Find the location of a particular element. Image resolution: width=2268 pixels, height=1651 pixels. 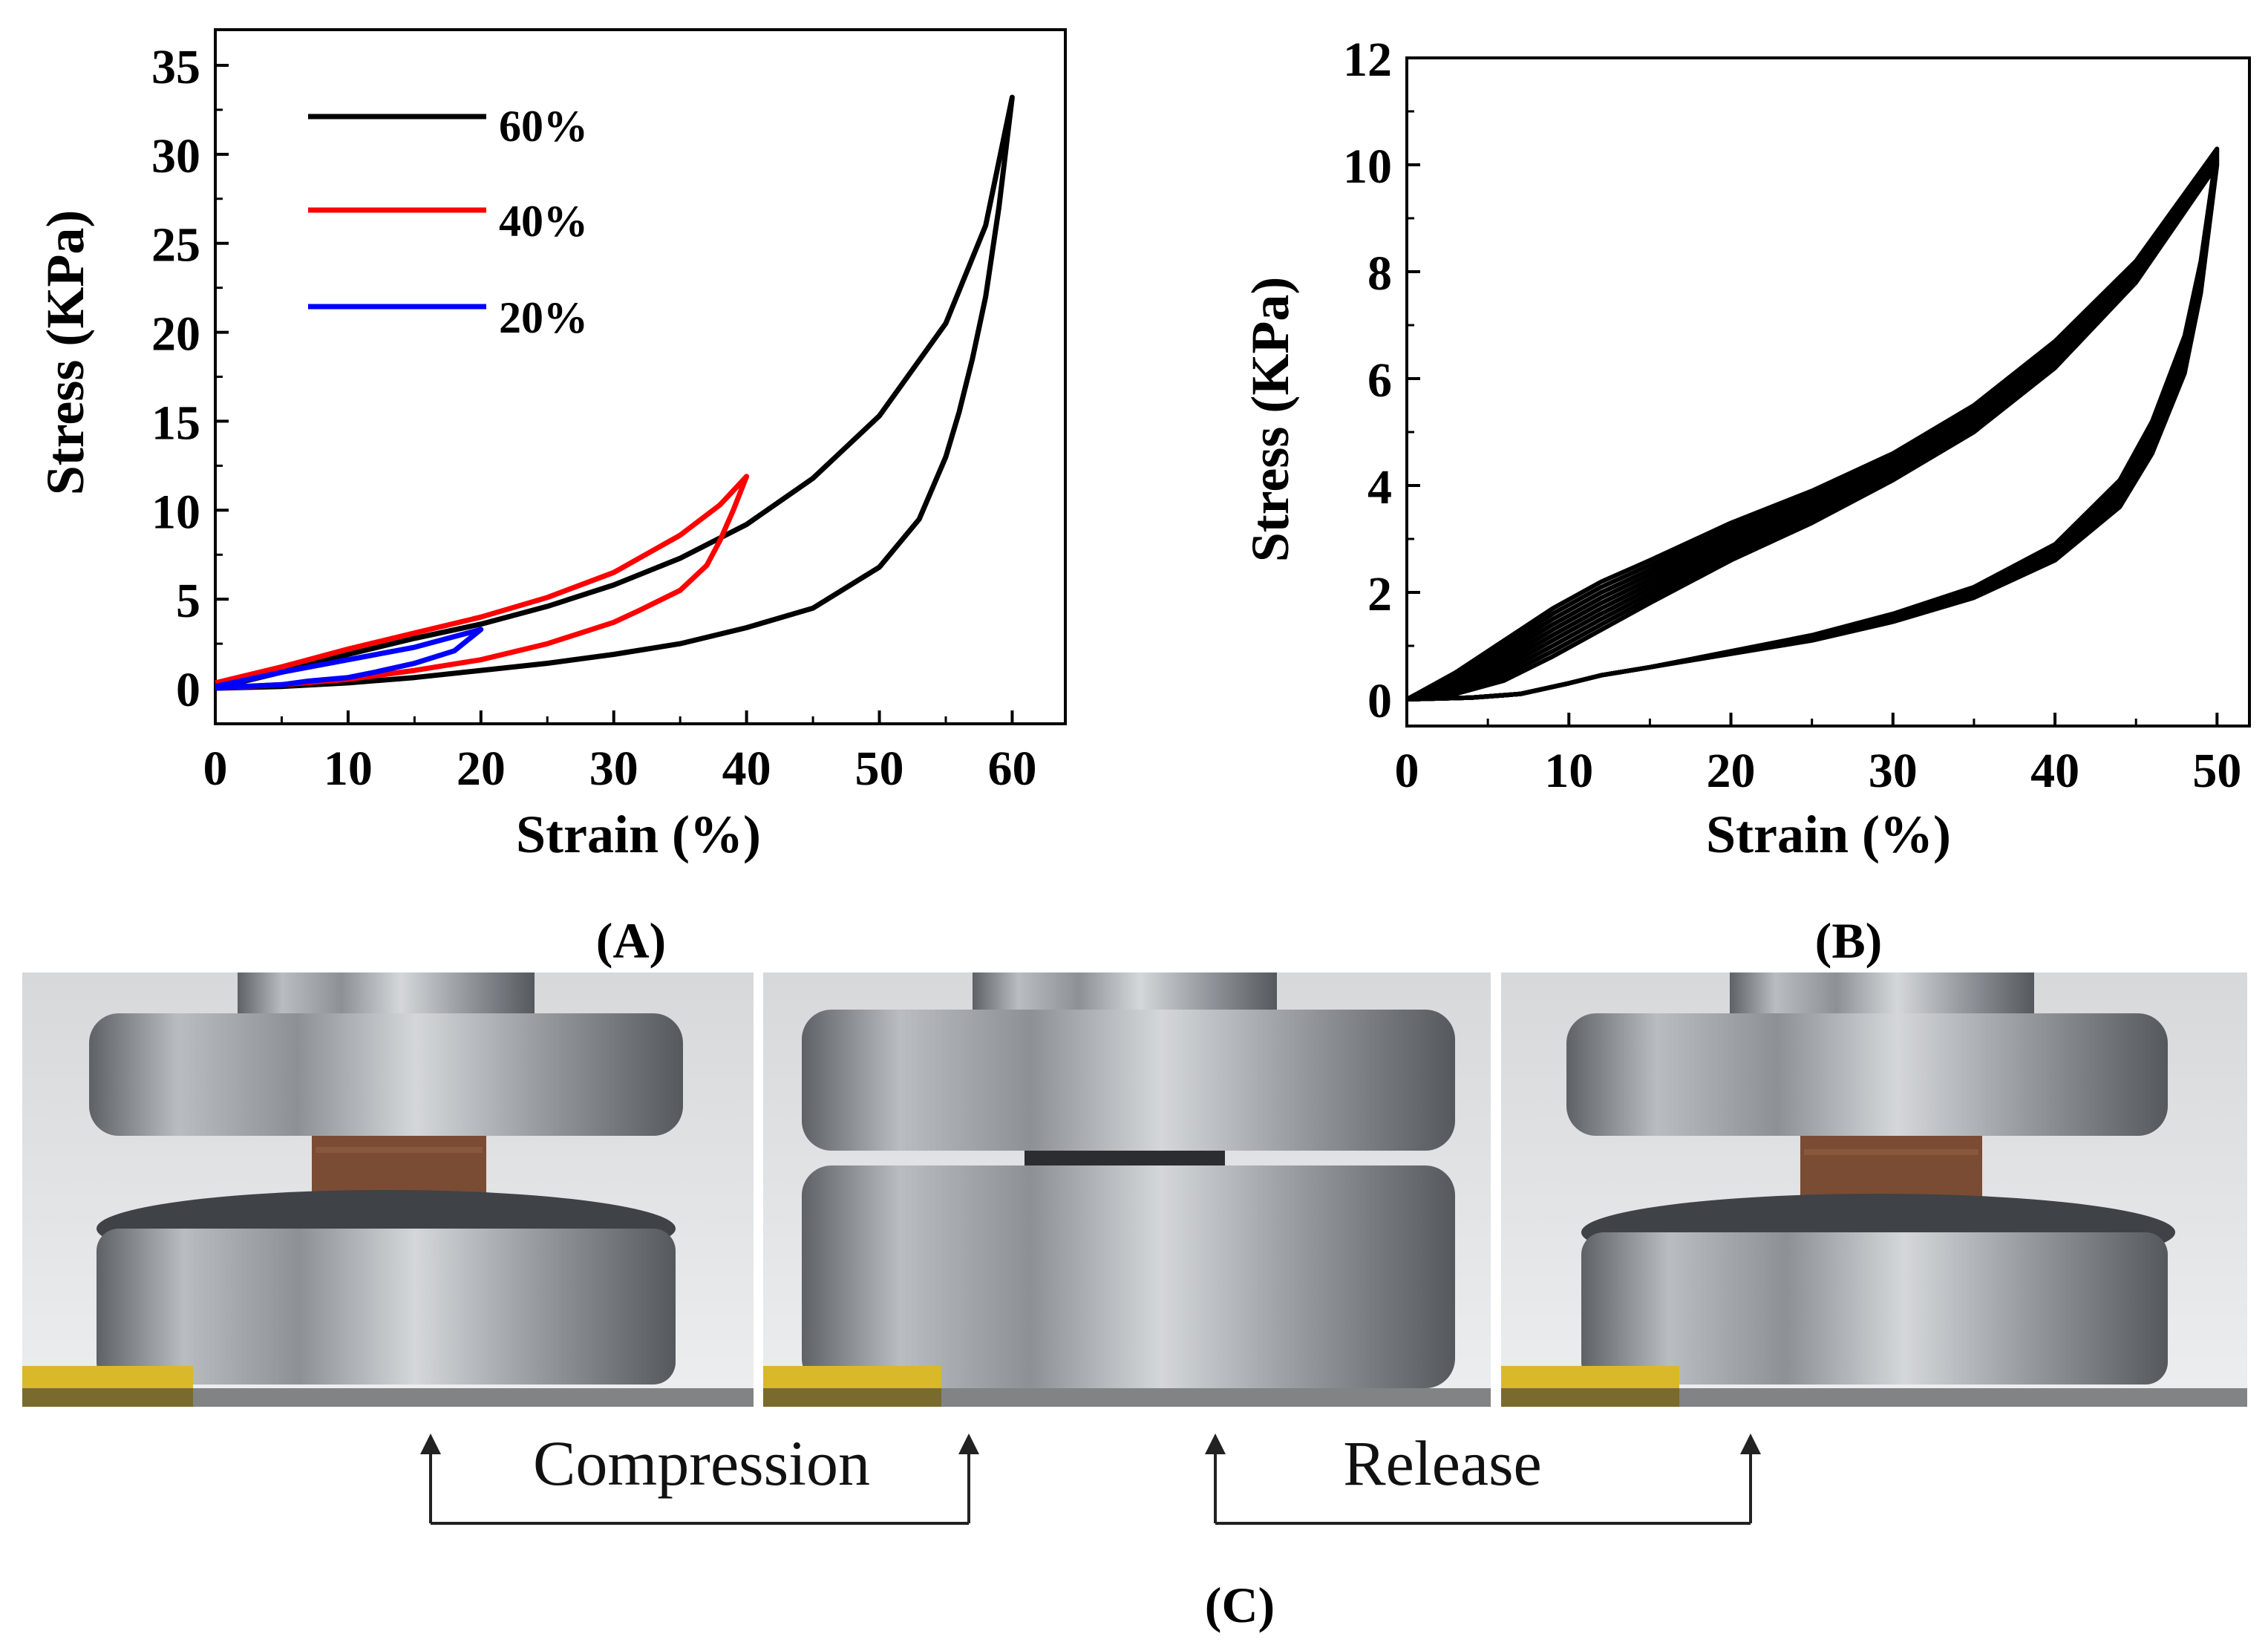

chart-a-x-tick-label: 10 is located at coordinates (348, 769).